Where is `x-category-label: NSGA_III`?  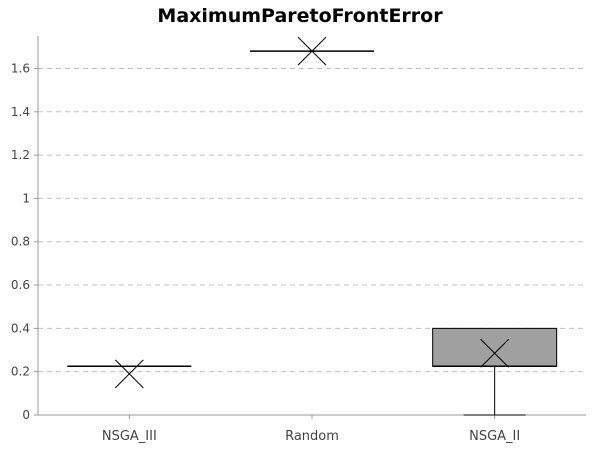 x-category-label: NSGA_III is located at coordinates (129, 436).